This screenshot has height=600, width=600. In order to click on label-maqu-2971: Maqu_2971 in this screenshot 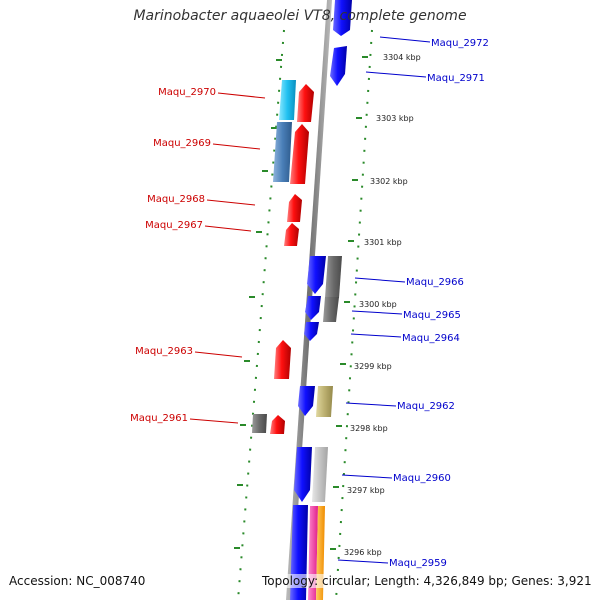, I will do `click(425, 77)`.